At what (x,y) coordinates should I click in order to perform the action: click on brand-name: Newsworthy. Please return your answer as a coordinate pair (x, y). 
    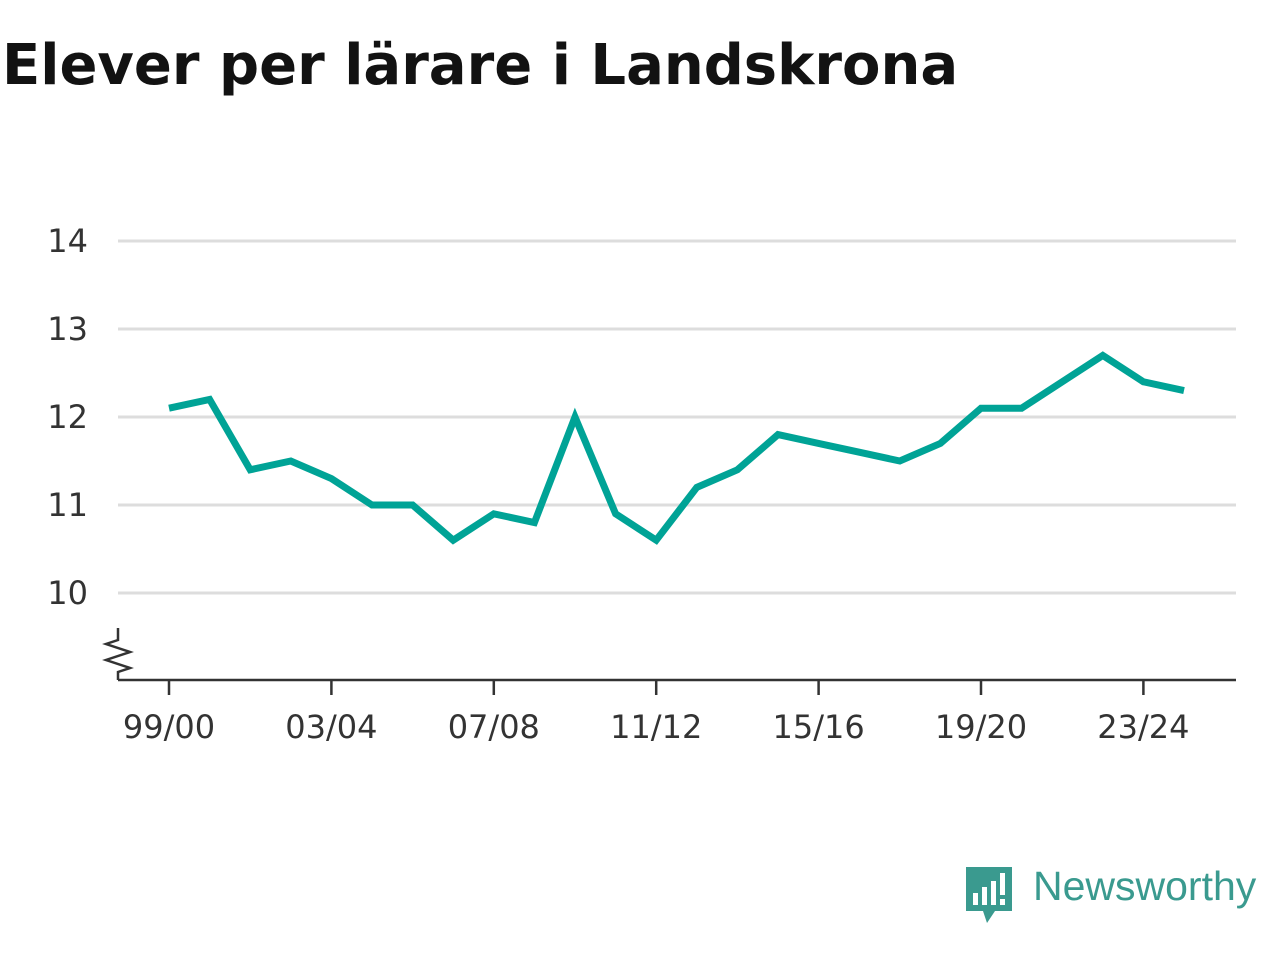
    Looking at the image, I should click on (1145, 885).